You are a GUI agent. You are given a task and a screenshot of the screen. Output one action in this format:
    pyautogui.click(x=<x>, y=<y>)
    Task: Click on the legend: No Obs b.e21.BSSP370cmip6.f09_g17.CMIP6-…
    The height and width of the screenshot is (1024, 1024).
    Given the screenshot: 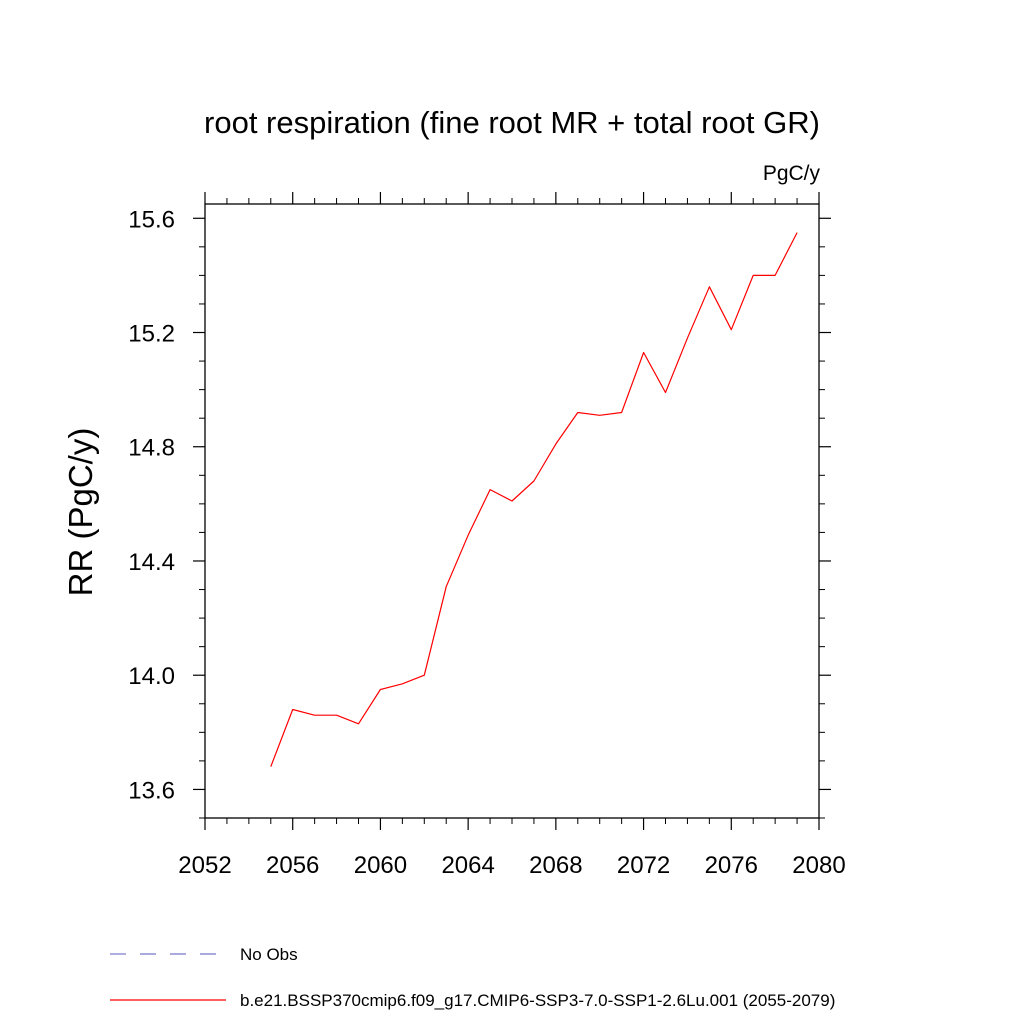 What is the action you would take?
    pyautogui.click(x=472, y=977)
    